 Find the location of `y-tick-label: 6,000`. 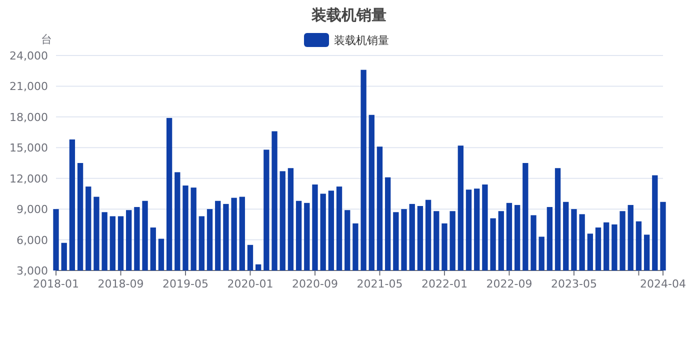

y-tick-label: 6,000 is located at coordinates (32, 240).